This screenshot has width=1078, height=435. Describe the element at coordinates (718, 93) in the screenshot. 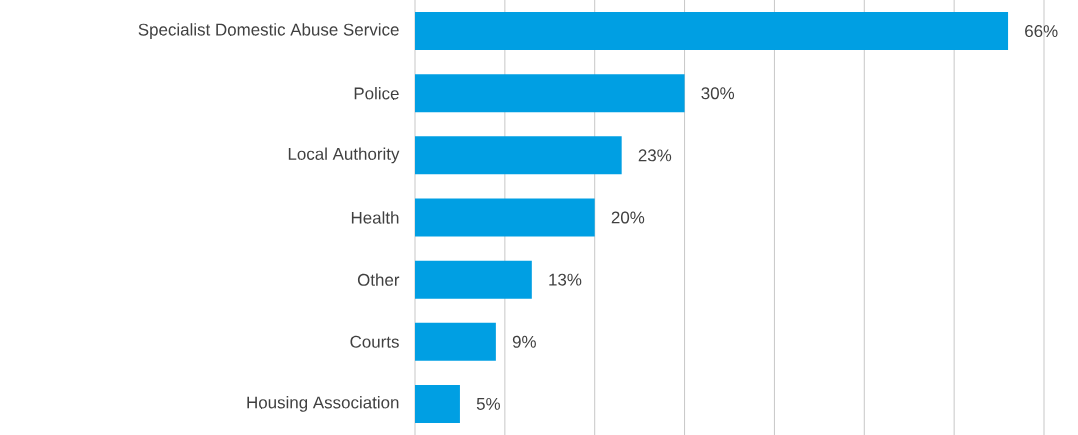

I see `data-label: 30%` at that location.